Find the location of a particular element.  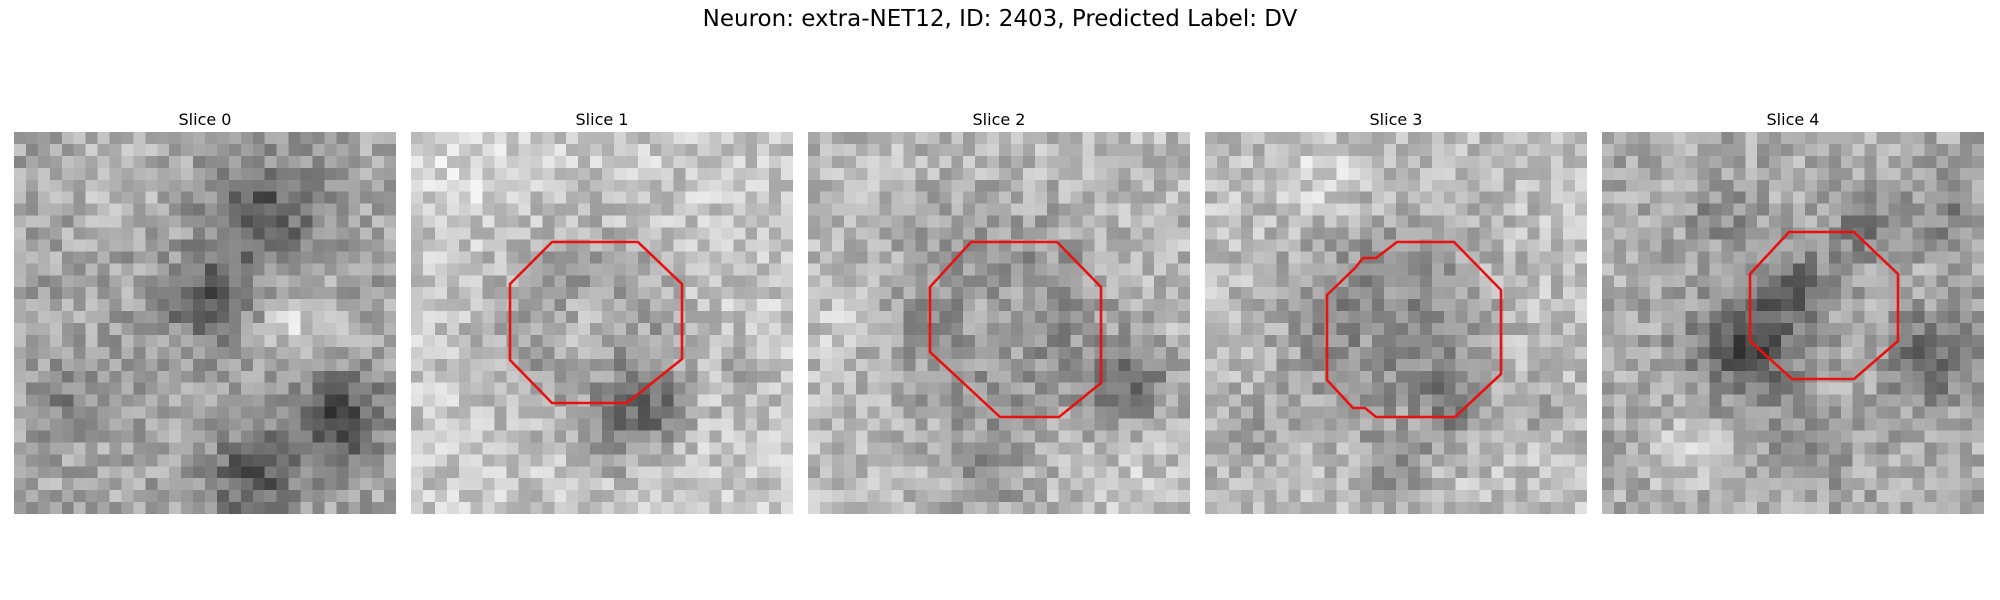

slice-panel-2: Slice 2 is located at coordinates (999, 311).